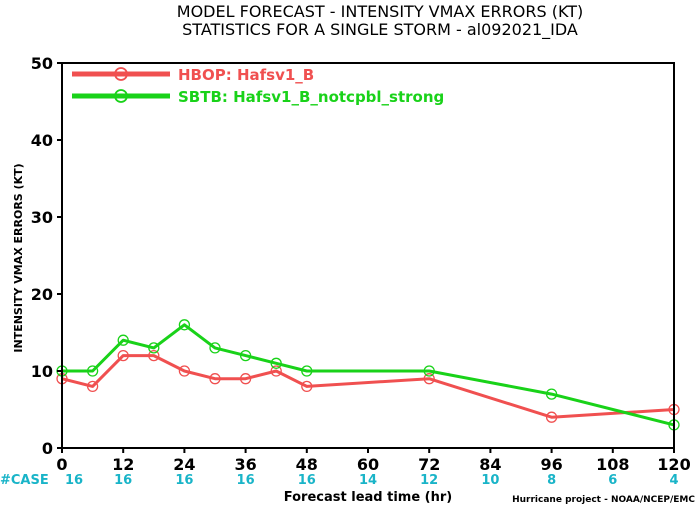 The image size is (700, 506). I want to click on legend-label: HBOP: Hafsv1_B, so click(246, 75).